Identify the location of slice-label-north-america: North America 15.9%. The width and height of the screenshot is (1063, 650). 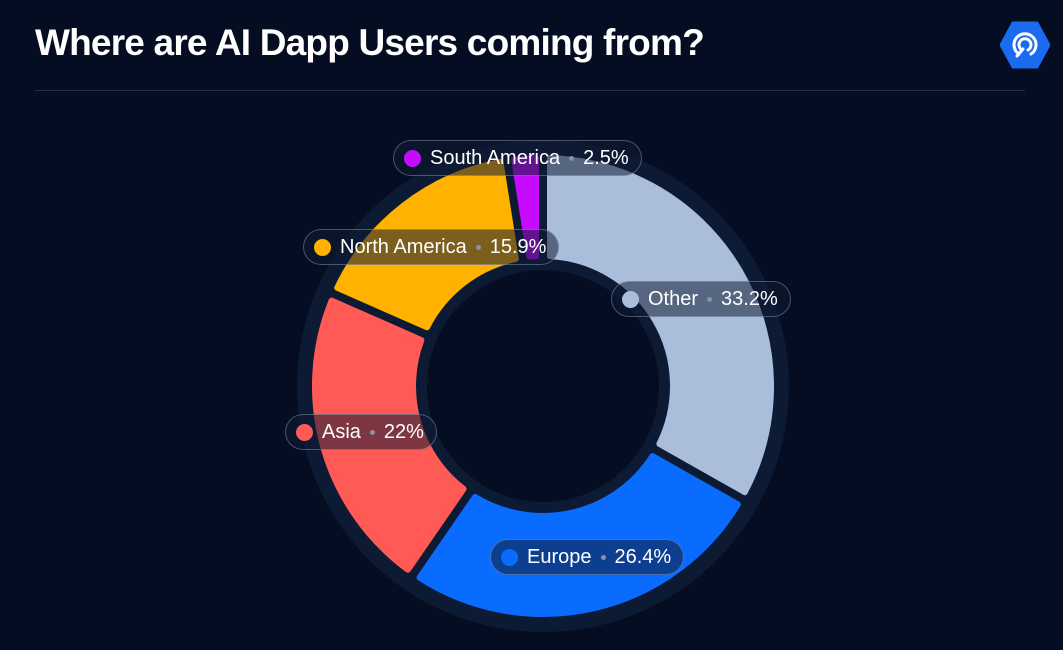
(431, 247).